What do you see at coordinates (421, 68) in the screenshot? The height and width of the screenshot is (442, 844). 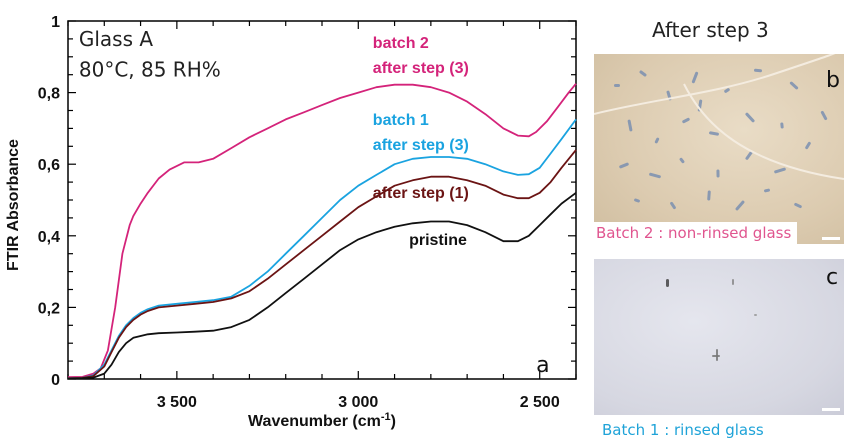 I see `annotation-3: after step (3)` at bounding box center [421, 68].